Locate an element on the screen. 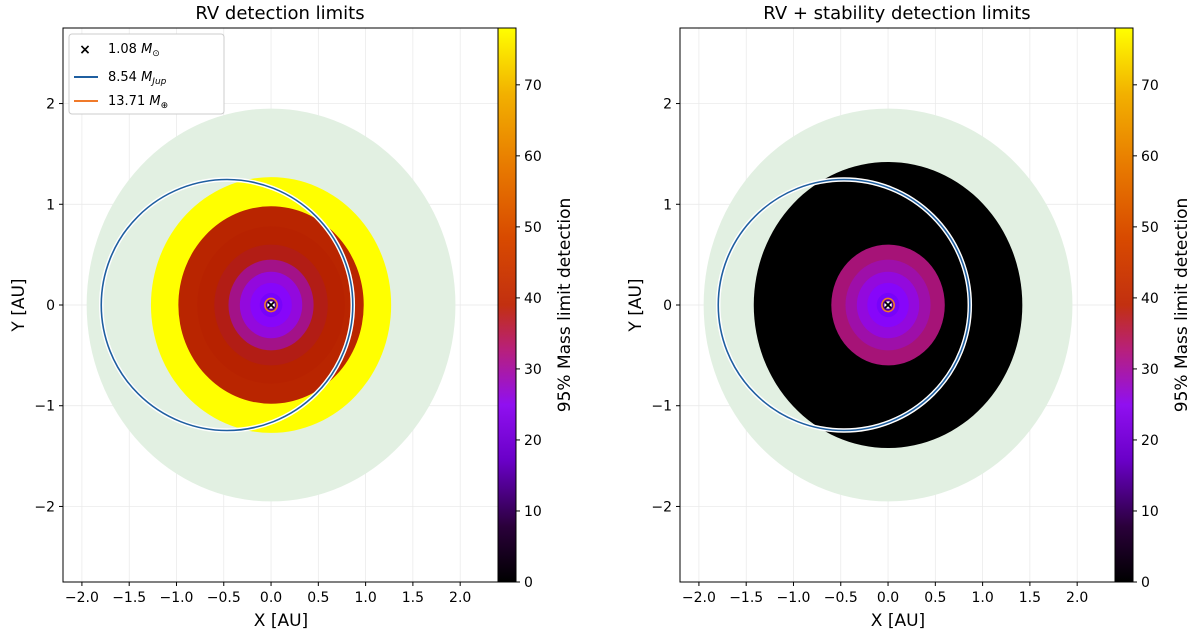 The height and width of the screenshot is (637, 1200). legend-item-planet-b: 8.54 MJup is located at coordinates (120, 78).